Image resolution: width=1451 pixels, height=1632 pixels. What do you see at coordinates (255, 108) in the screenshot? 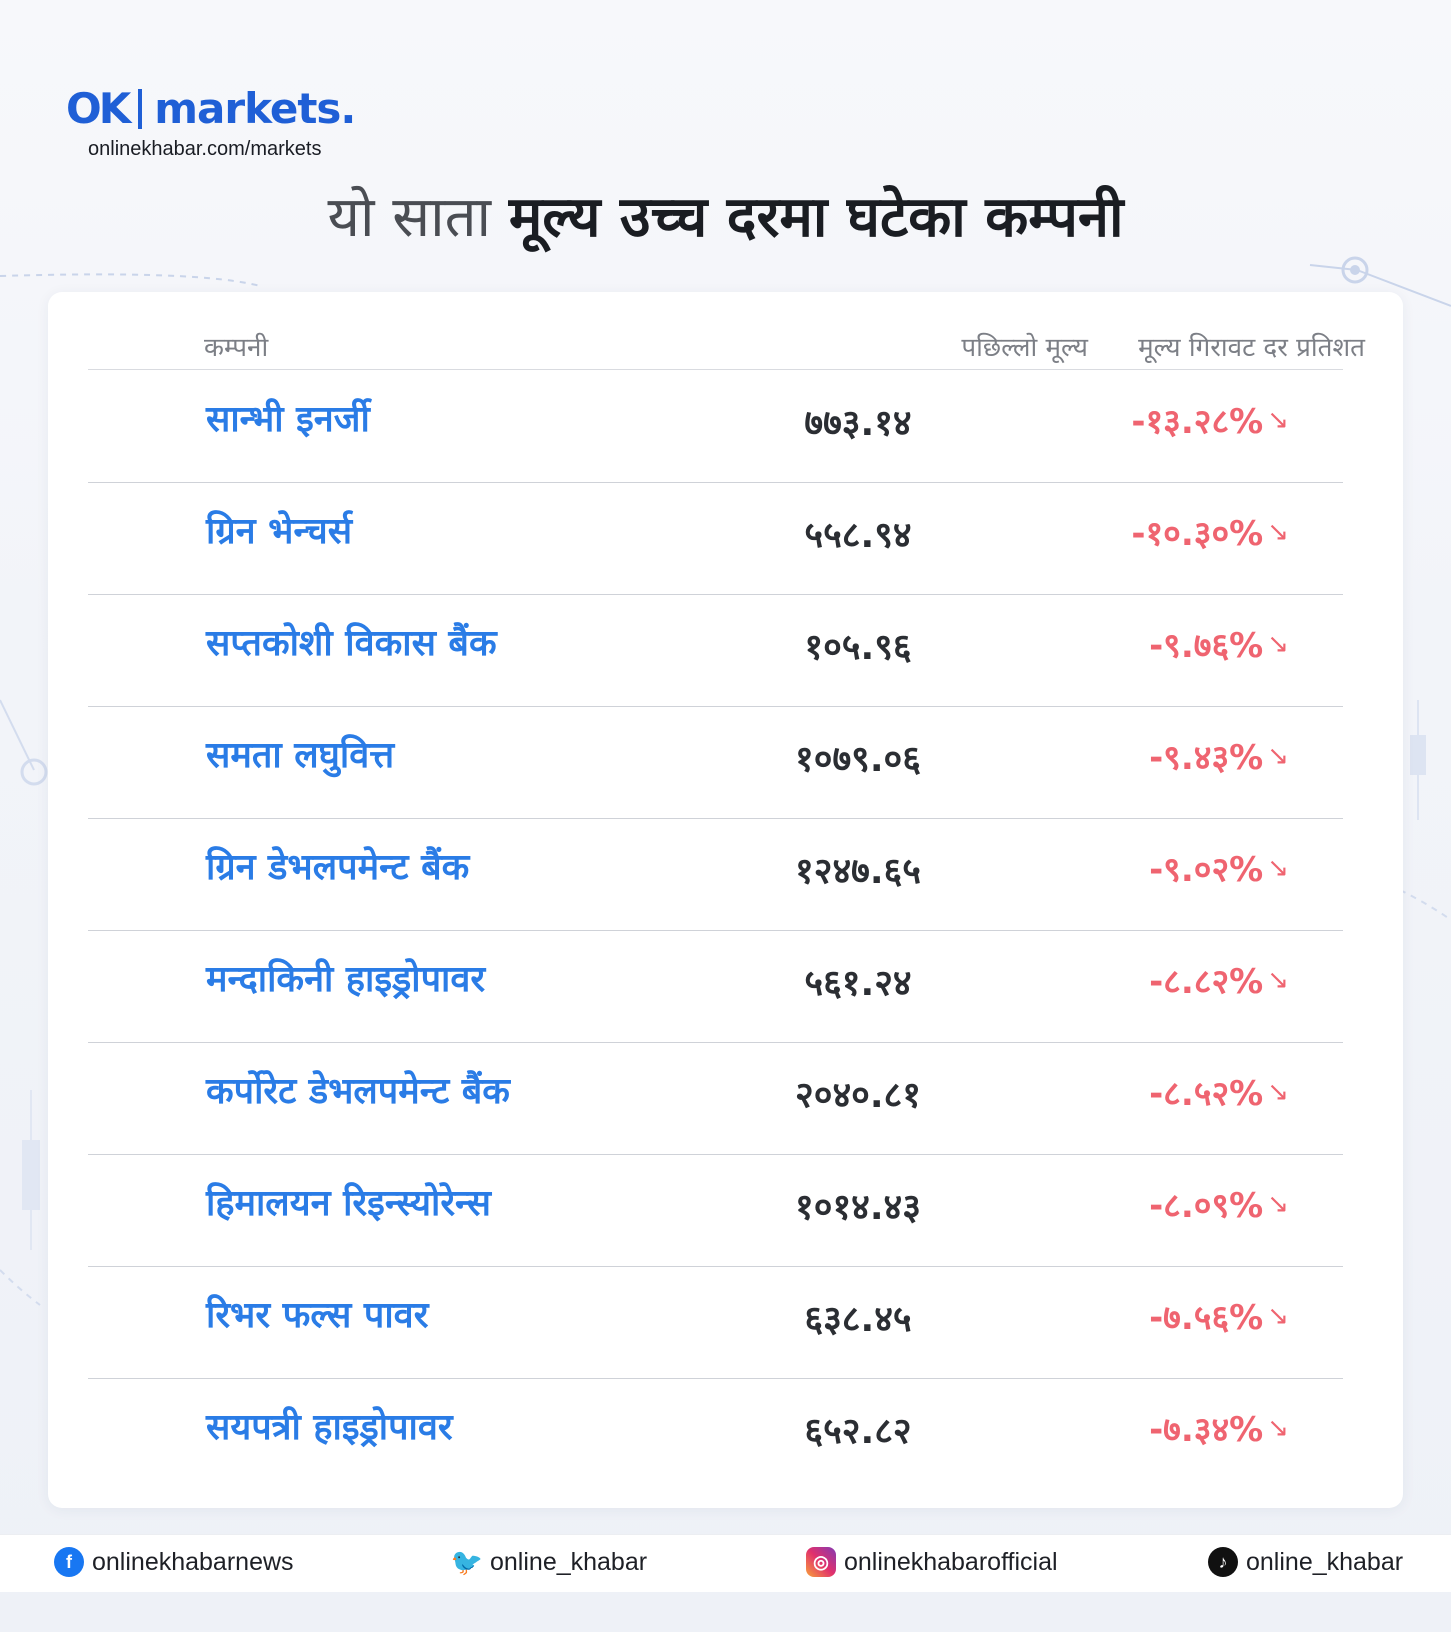
I see `markets-logo: markets.` at bounding box center [255, 108].